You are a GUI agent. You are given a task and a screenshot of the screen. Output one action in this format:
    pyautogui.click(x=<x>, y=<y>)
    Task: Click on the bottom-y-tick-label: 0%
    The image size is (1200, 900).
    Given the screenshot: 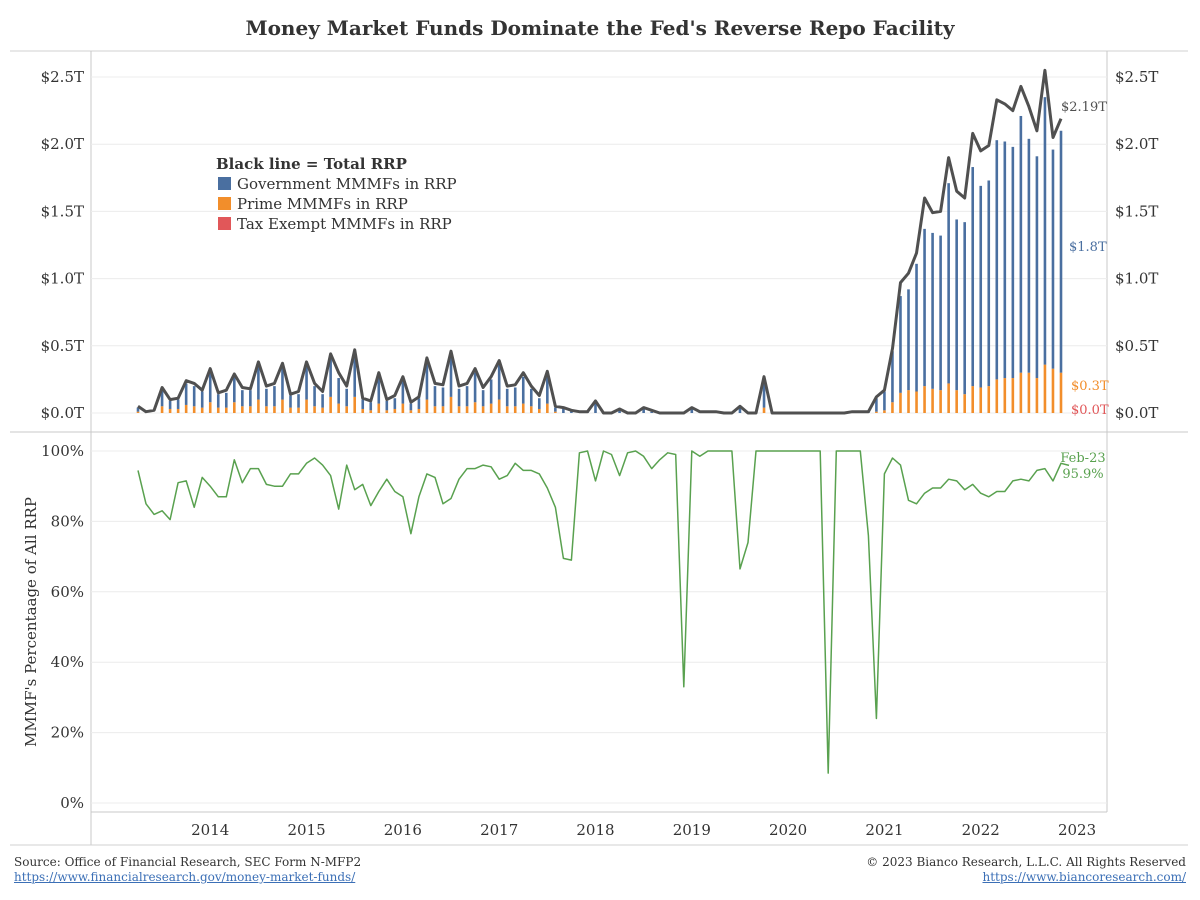 What is the action you would take?
    pyautogui.click(x=72, y=803)
    